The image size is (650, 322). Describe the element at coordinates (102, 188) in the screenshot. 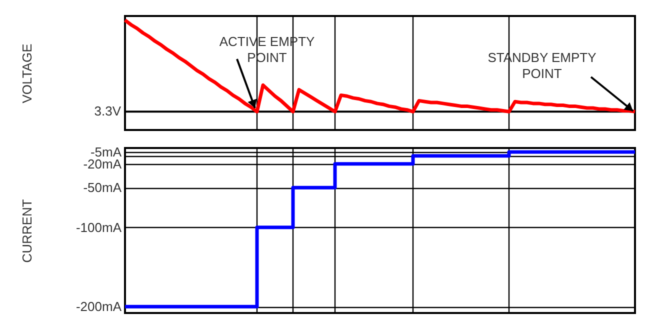

I see `y-tick-label: -50mA` at that location.